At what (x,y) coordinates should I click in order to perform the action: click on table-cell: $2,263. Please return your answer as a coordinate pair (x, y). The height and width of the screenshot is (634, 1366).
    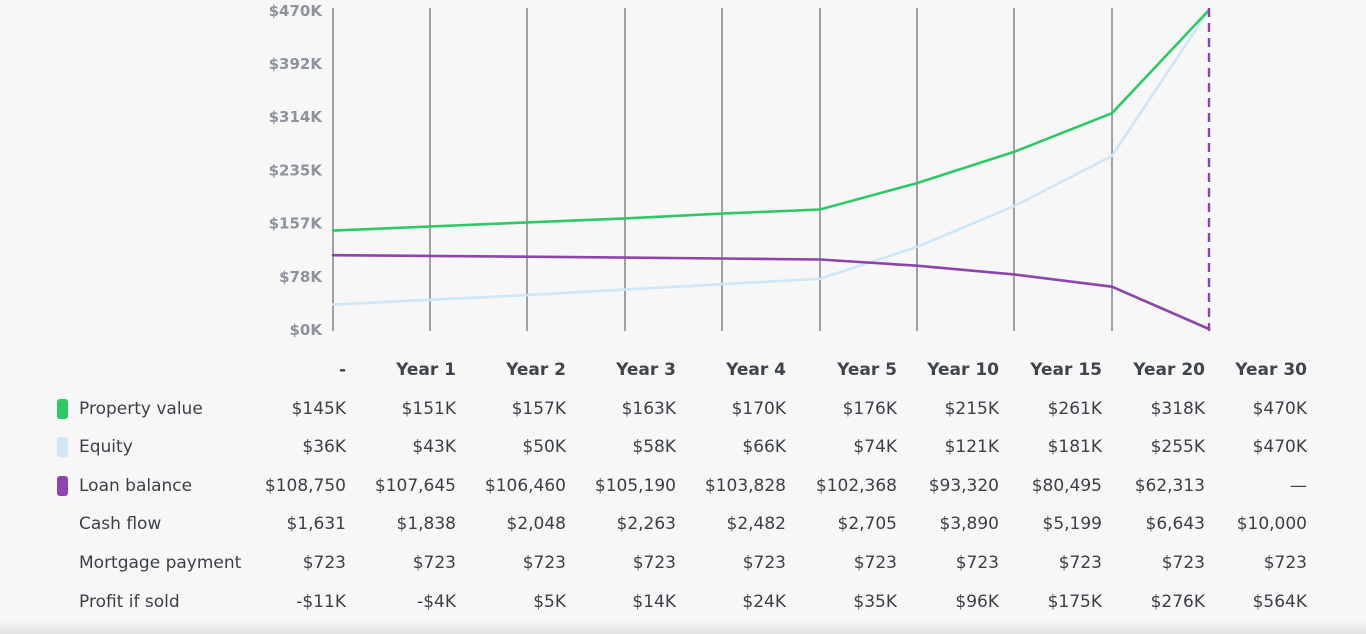
    Looking at the image, I should click on (646, 524).